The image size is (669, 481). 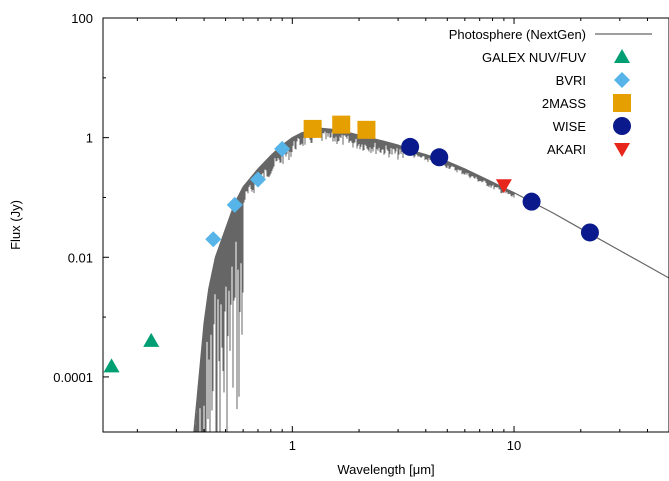 I want to click on x-tick-label: 10, so click(x=514, y=445).